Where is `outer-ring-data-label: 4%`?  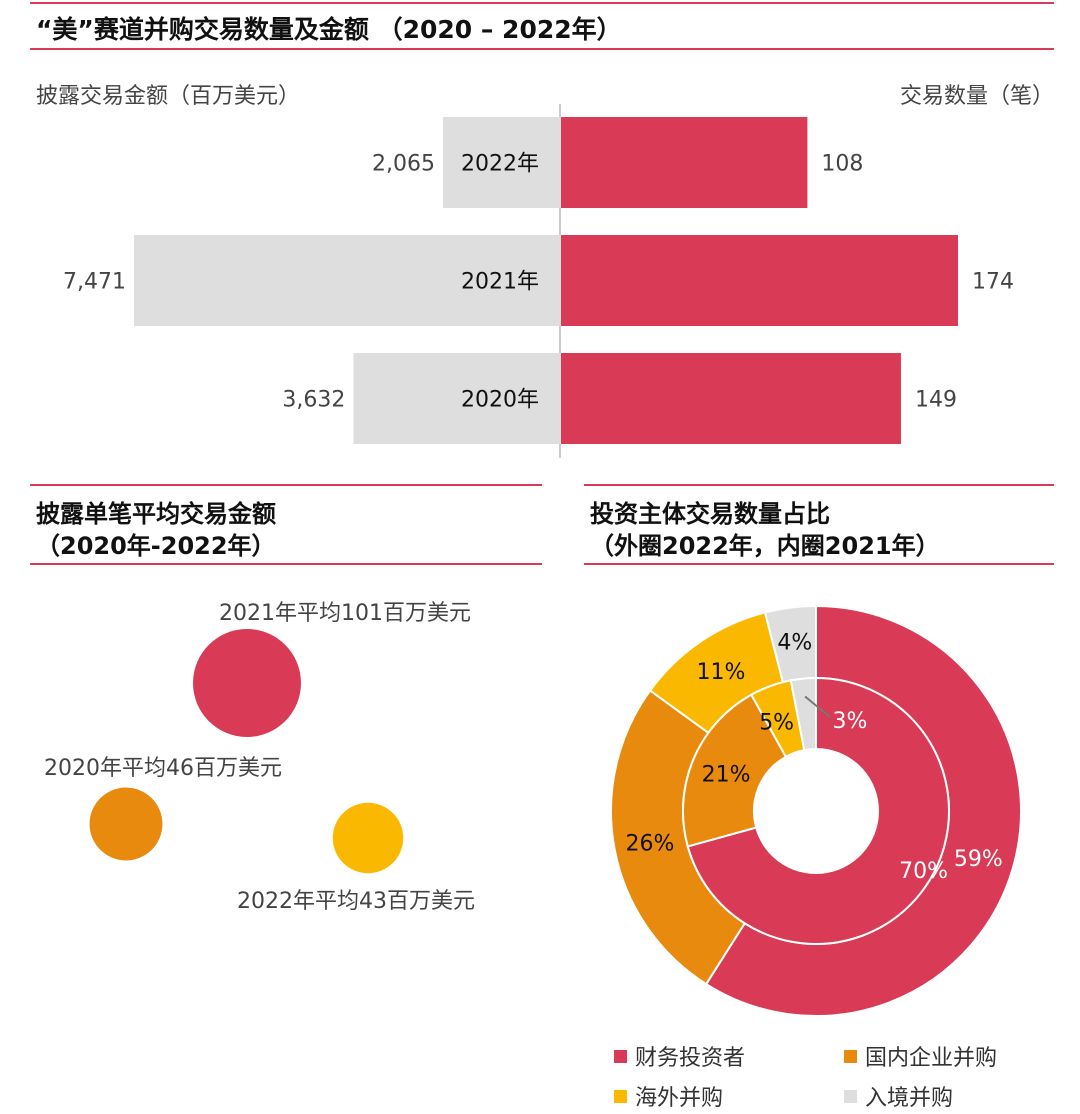 outer-ring-data-label: 4% is located at coordinates (794, 642).